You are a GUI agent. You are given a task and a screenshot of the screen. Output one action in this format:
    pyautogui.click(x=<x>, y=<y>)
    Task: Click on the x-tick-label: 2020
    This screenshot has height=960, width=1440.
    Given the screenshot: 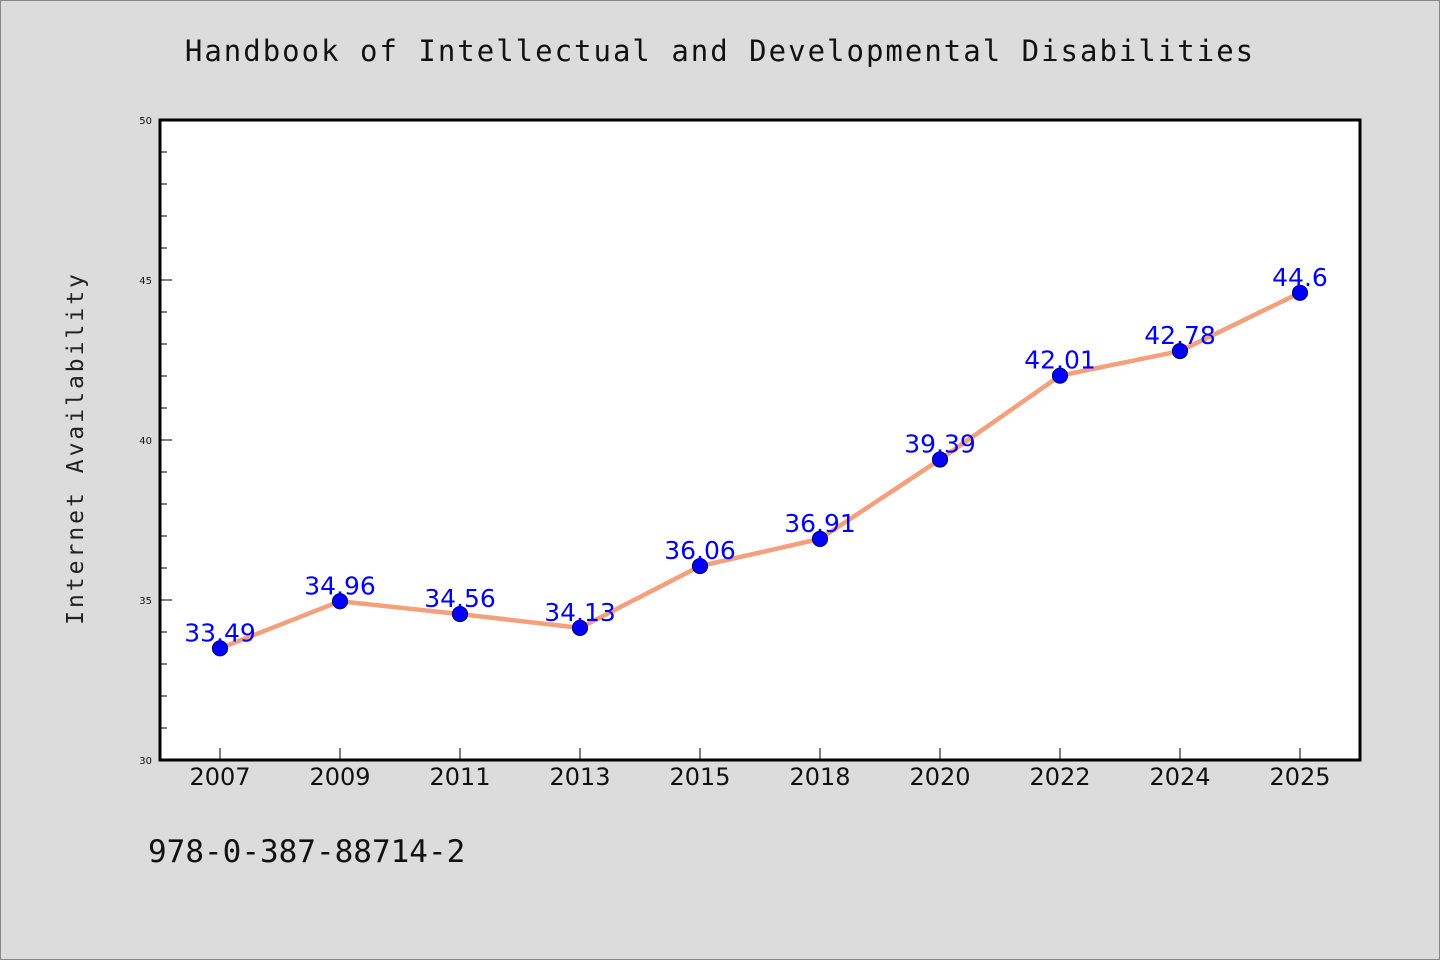 What is the action you would take?
    pyautogui.click(x=939, y=777)
    